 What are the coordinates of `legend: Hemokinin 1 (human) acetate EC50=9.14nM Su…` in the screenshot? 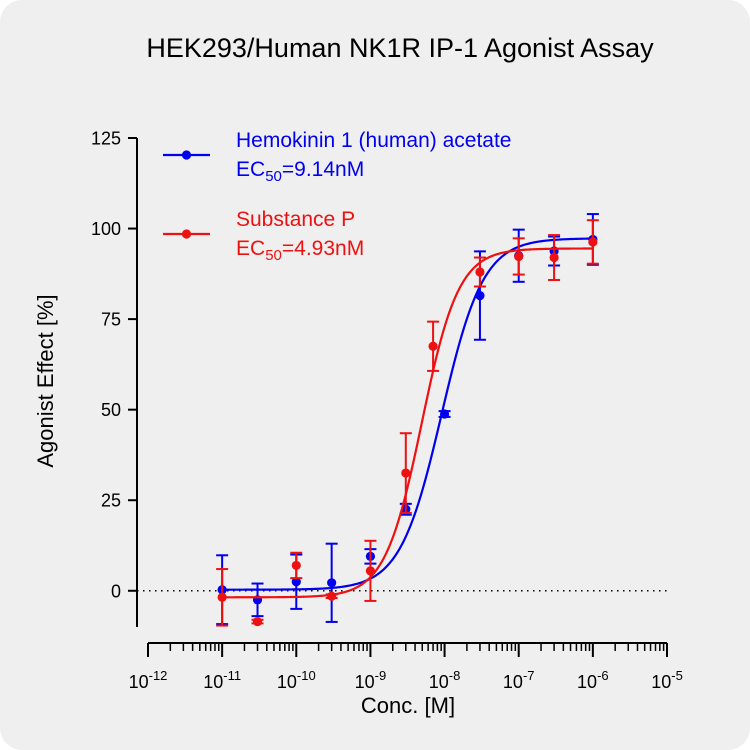 It's located at (337, 196).